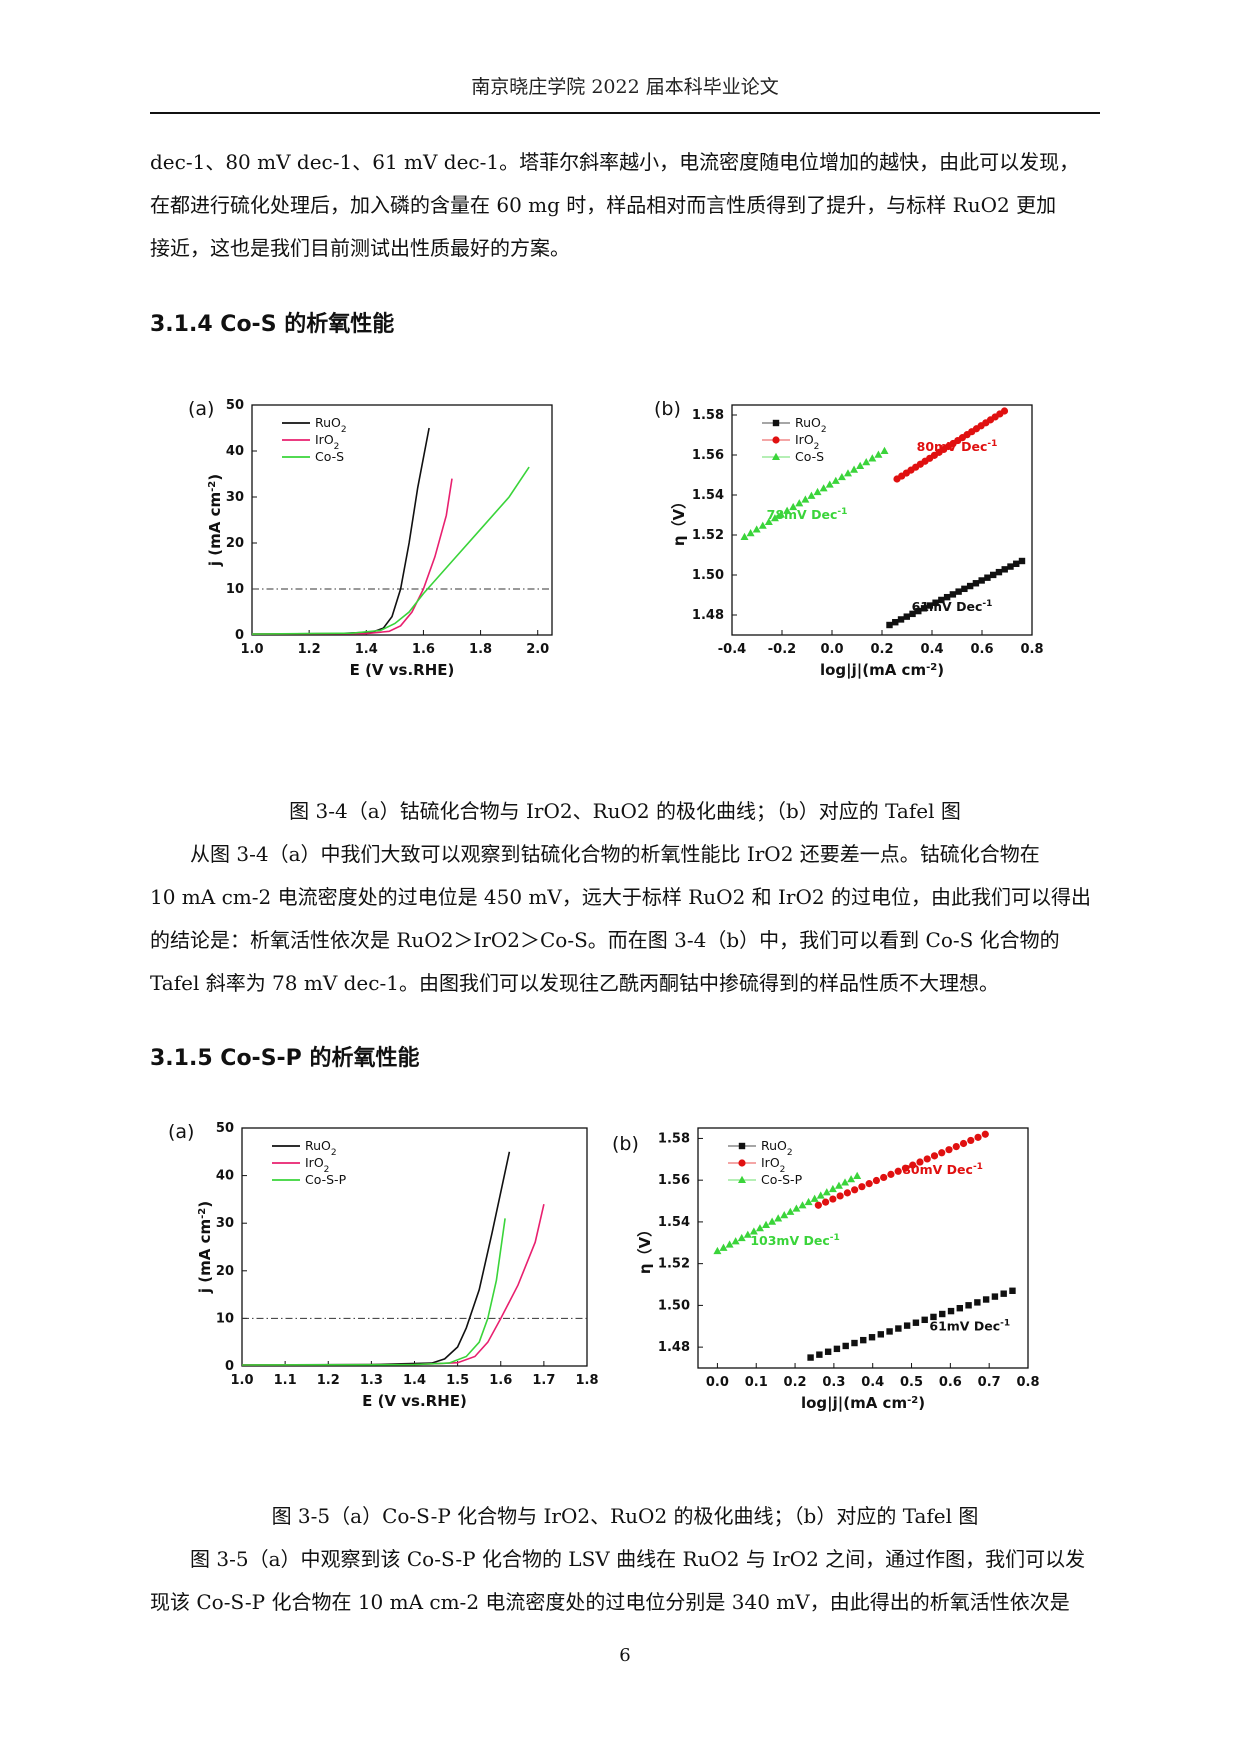 This screenshot has height=1754, width=1240. Describe the element at coordinates (625, 87) in the screenshot. I see `page-header: 南京晓庄学院 2022 届本科毕业论文` at that location.